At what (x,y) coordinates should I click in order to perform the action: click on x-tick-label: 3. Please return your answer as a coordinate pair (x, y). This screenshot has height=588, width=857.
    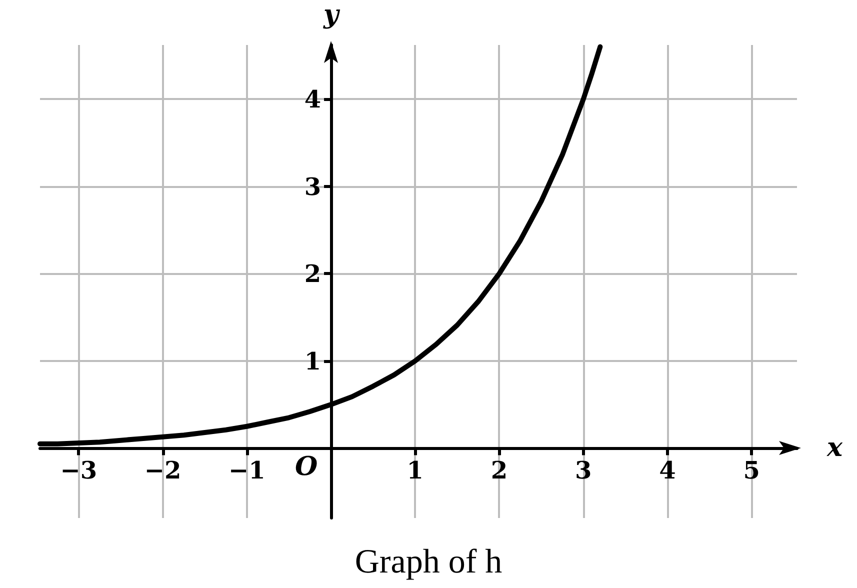
    Looking at the image, I should click on (583, 470).